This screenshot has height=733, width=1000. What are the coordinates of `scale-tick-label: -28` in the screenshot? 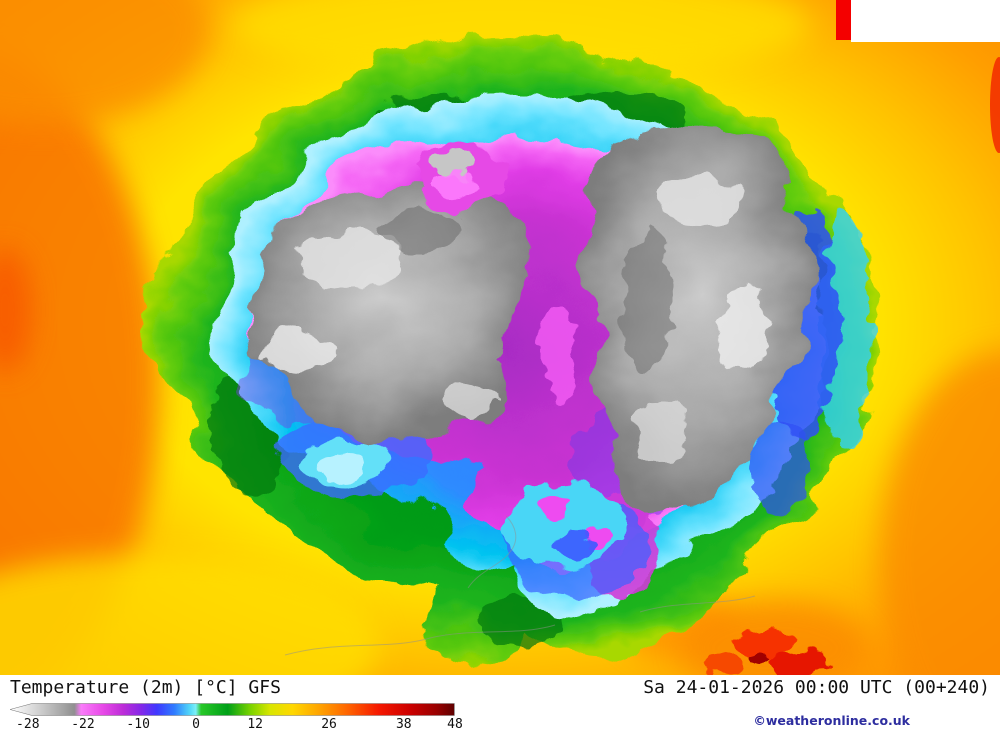 It's located at (28, 724).